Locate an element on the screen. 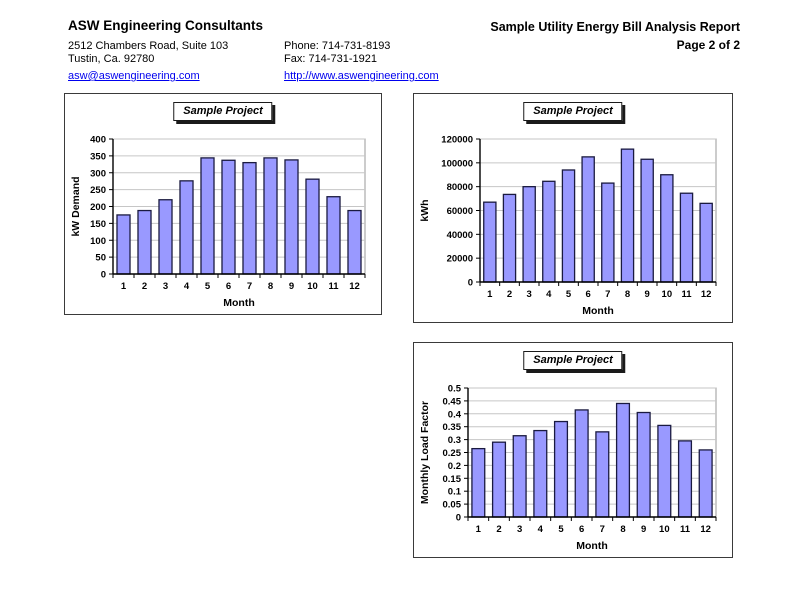  company-name: ASW Engineering Consultants is located at coordinates (166, 25).